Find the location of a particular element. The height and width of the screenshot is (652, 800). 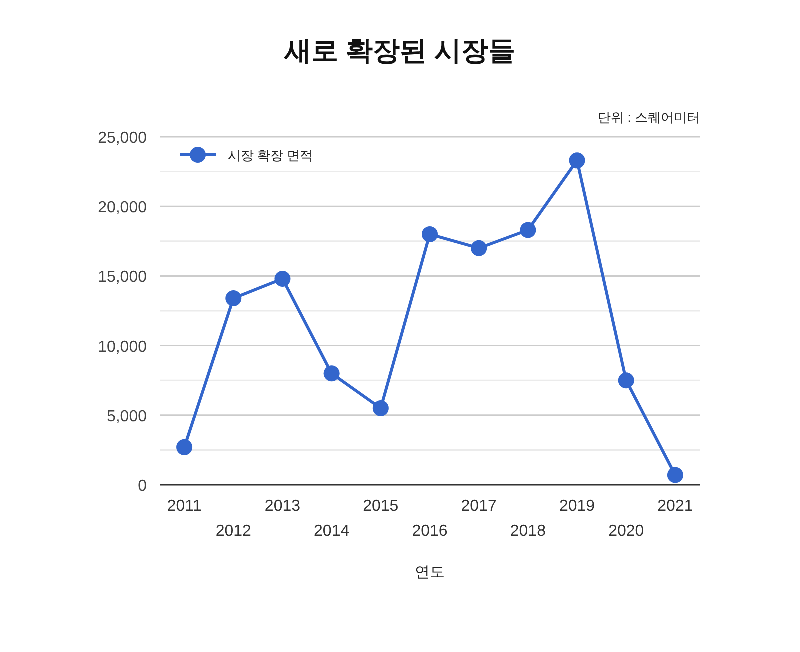

x-tick-label: 2018 is located at coordinates (528, 531).